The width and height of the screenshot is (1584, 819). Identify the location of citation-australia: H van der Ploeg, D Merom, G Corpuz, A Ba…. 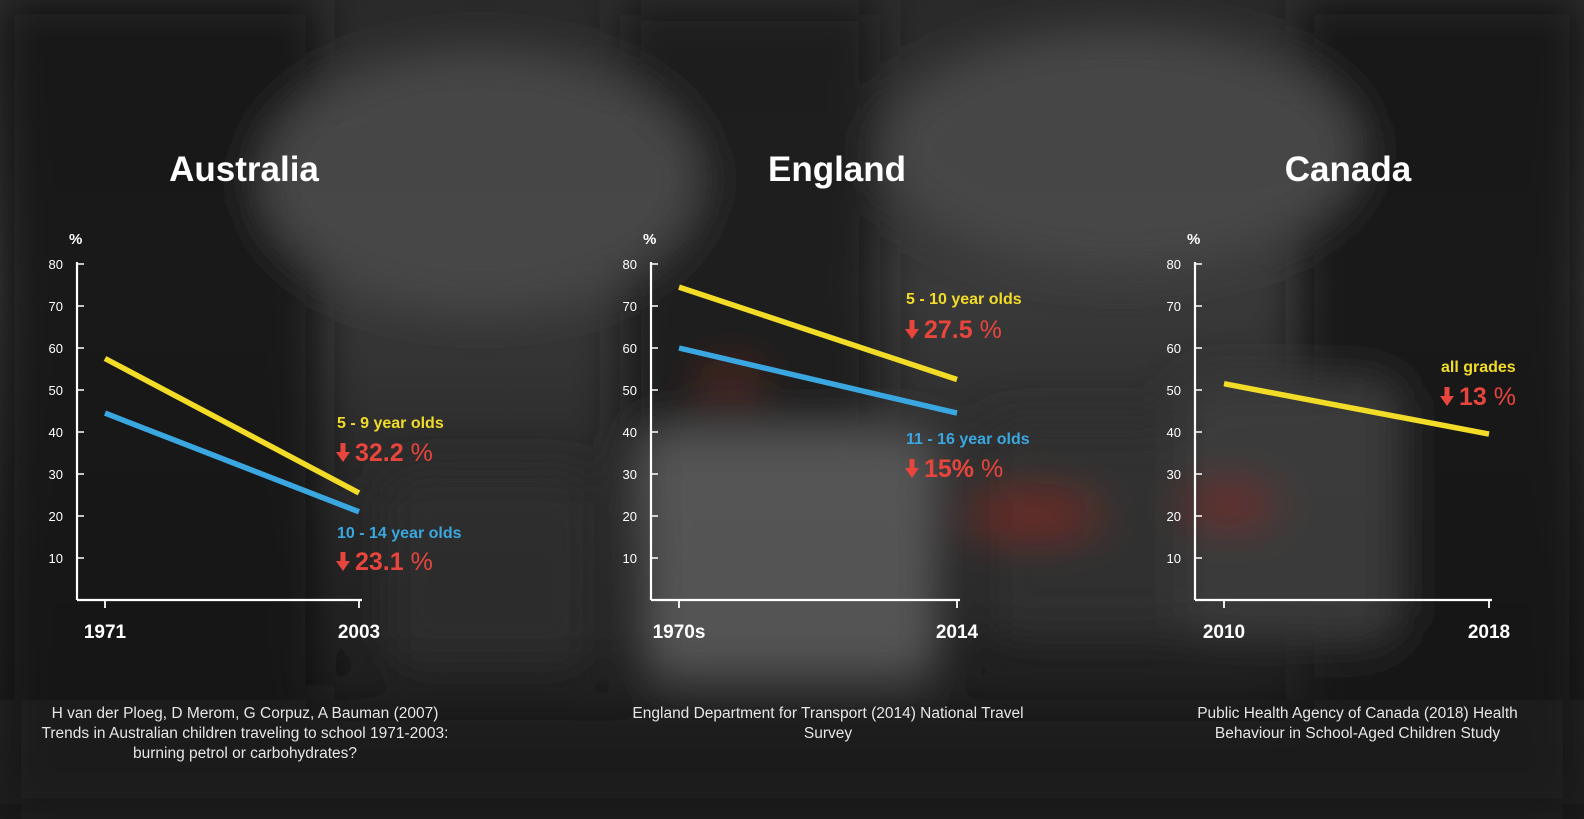
(245, 733).